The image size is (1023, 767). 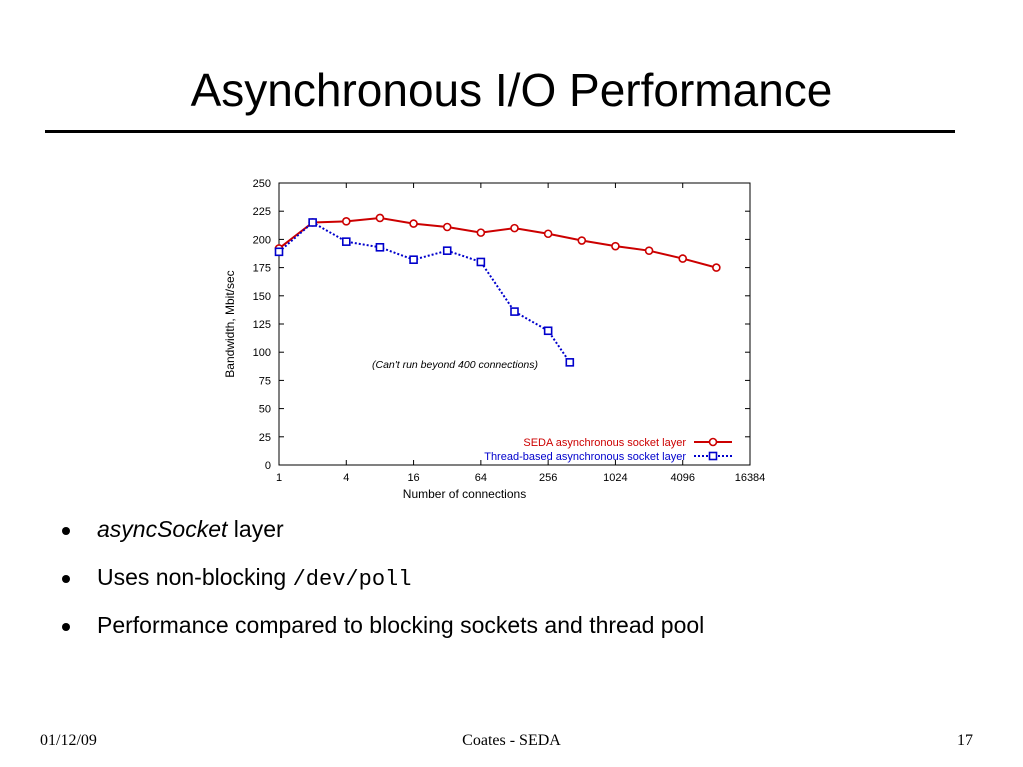 I want to click on y-tick-label: 225, so click(x=262, y=212).